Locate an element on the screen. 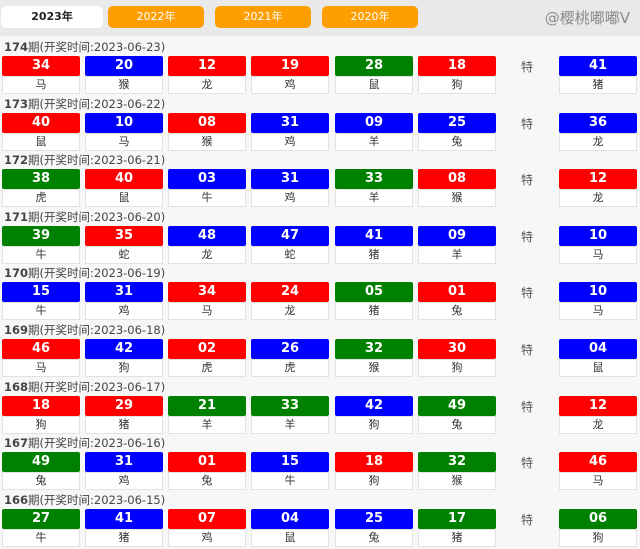  draw-header: 174期(开奖时间:2023-06-23) is located at coordinates (84, 47).